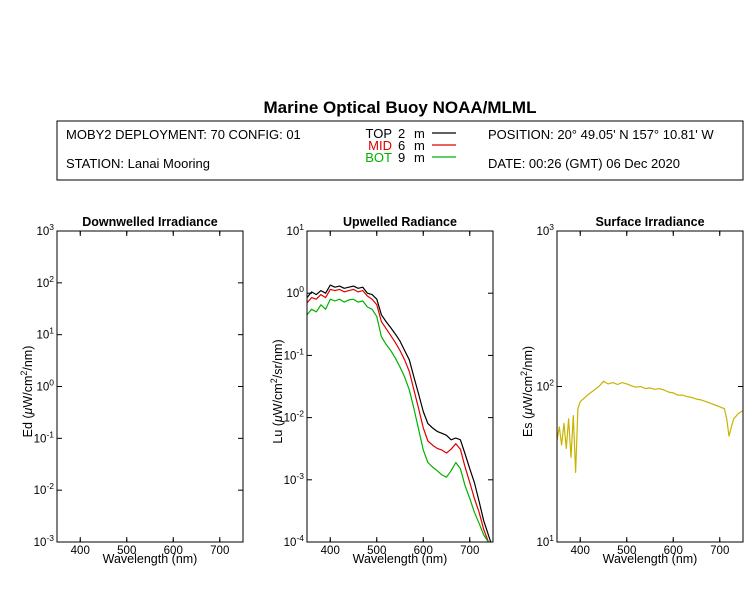  Describe the element at coordinates (277, 391) in the screenshot. I see `y-axis-label: Lu (μW/cm2/sr/nm)` at that location.